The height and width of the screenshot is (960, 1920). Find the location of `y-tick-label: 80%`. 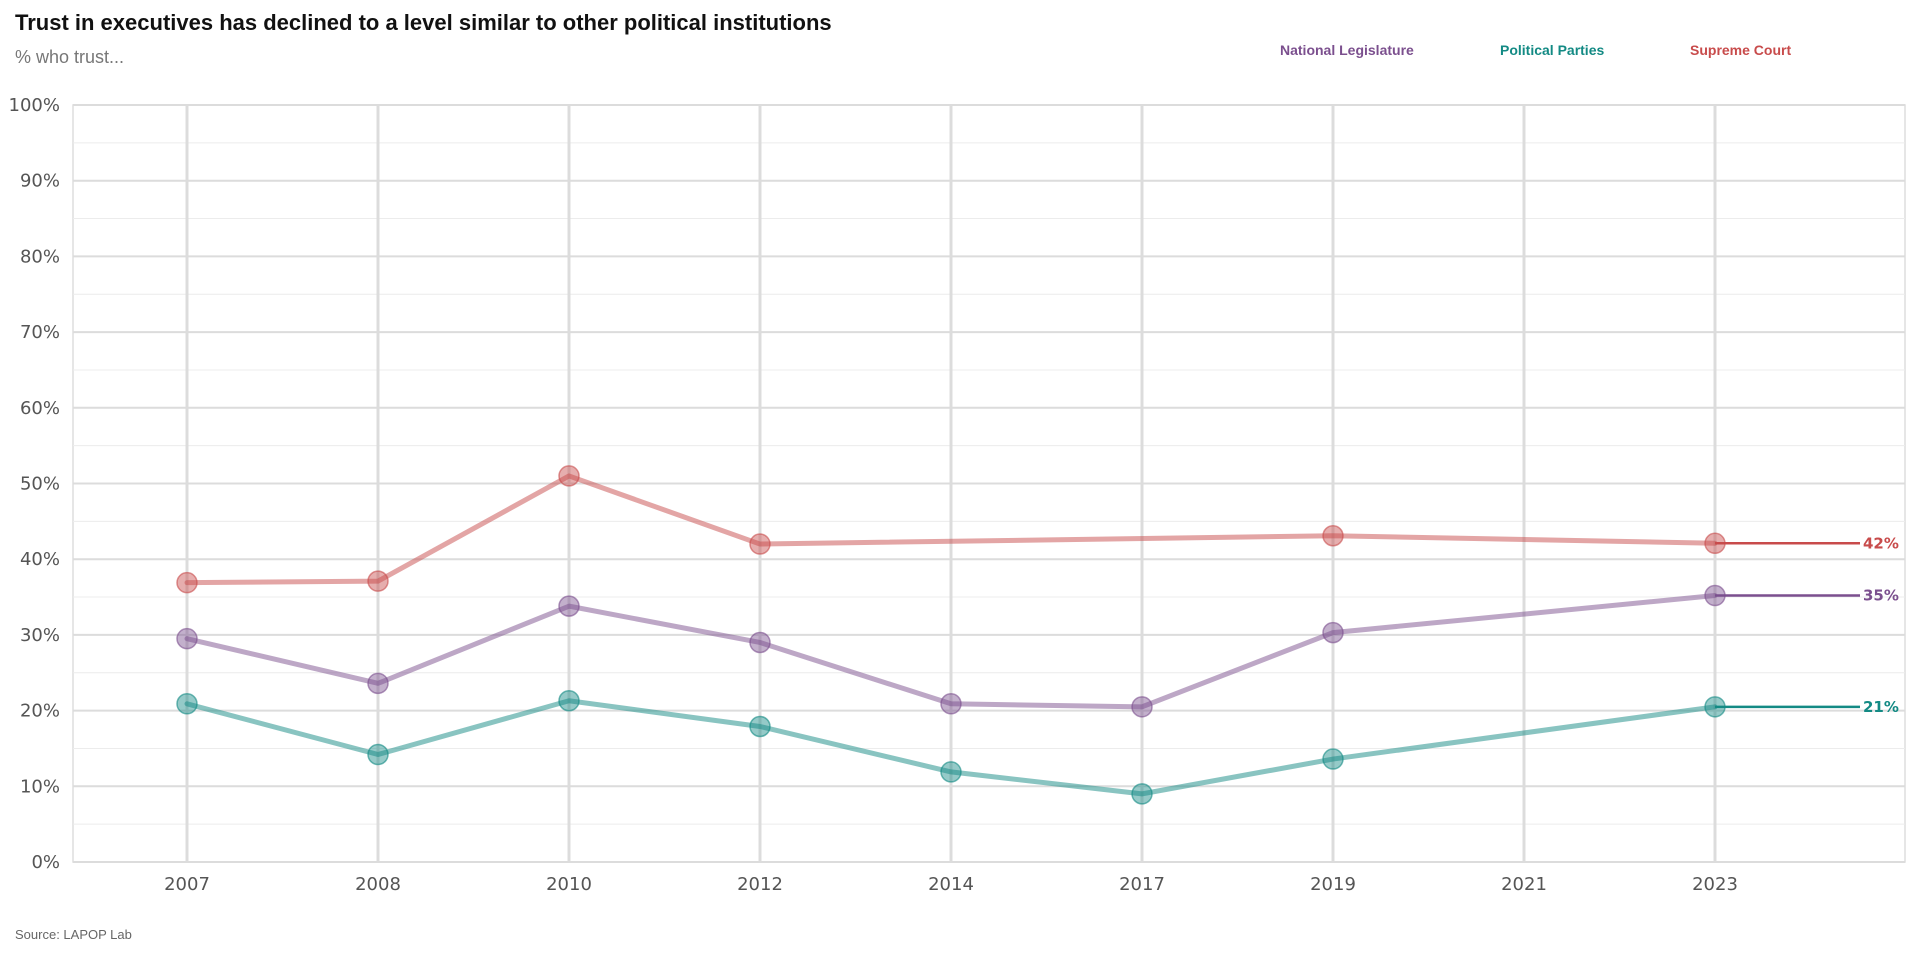

y-tick-label: 80% is located at coordinates (40, 256).